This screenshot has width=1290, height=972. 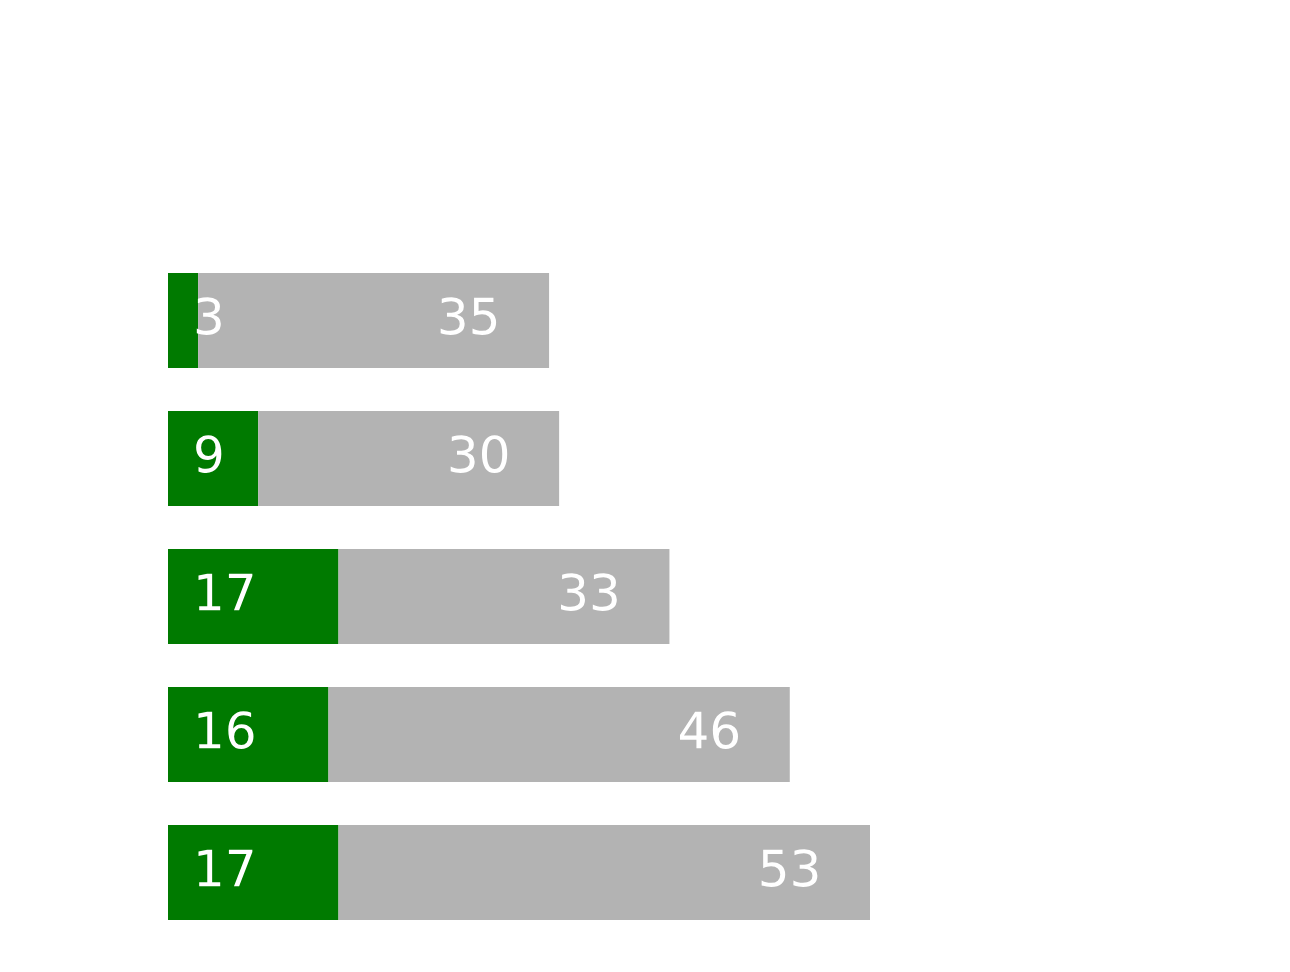 What do you see at coordinates (468, 316) in the screenshot?
I see `data-label: 35` at bounding box center [468, 316].